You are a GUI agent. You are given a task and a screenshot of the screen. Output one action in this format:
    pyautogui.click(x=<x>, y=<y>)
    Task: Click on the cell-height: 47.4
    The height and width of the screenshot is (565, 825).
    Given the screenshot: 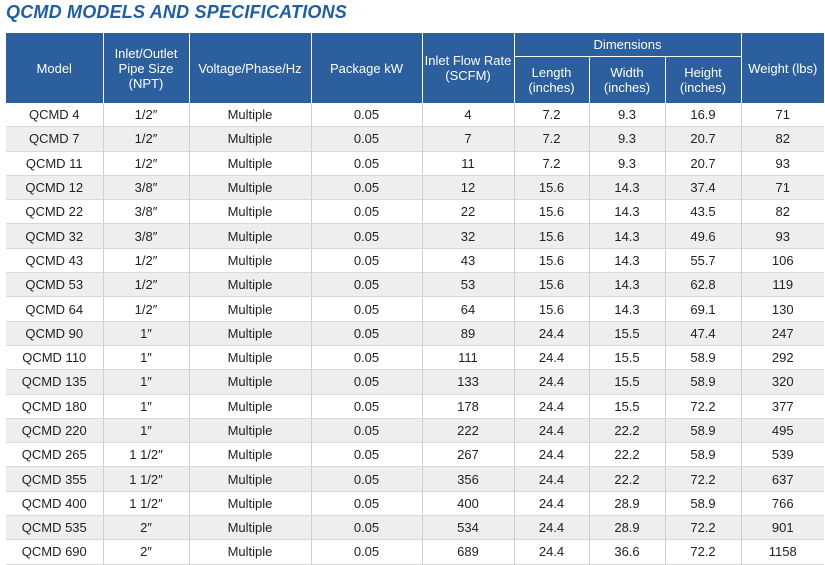 What is the action you would take?
    pyautogui.click(x=703, y=333)
    